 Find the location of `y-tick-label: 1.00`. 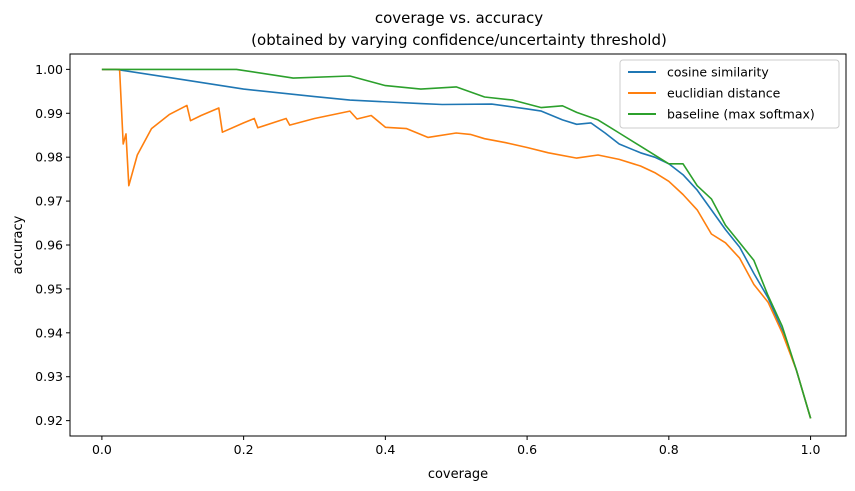

y-tick-label: 1.00 is located at coordinates (49, 69).